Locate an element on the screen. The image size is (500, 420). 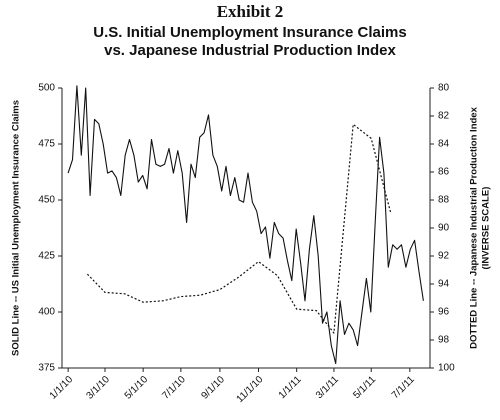
x-tick-label: 1/1/11 is located at coordinates (290, 387).